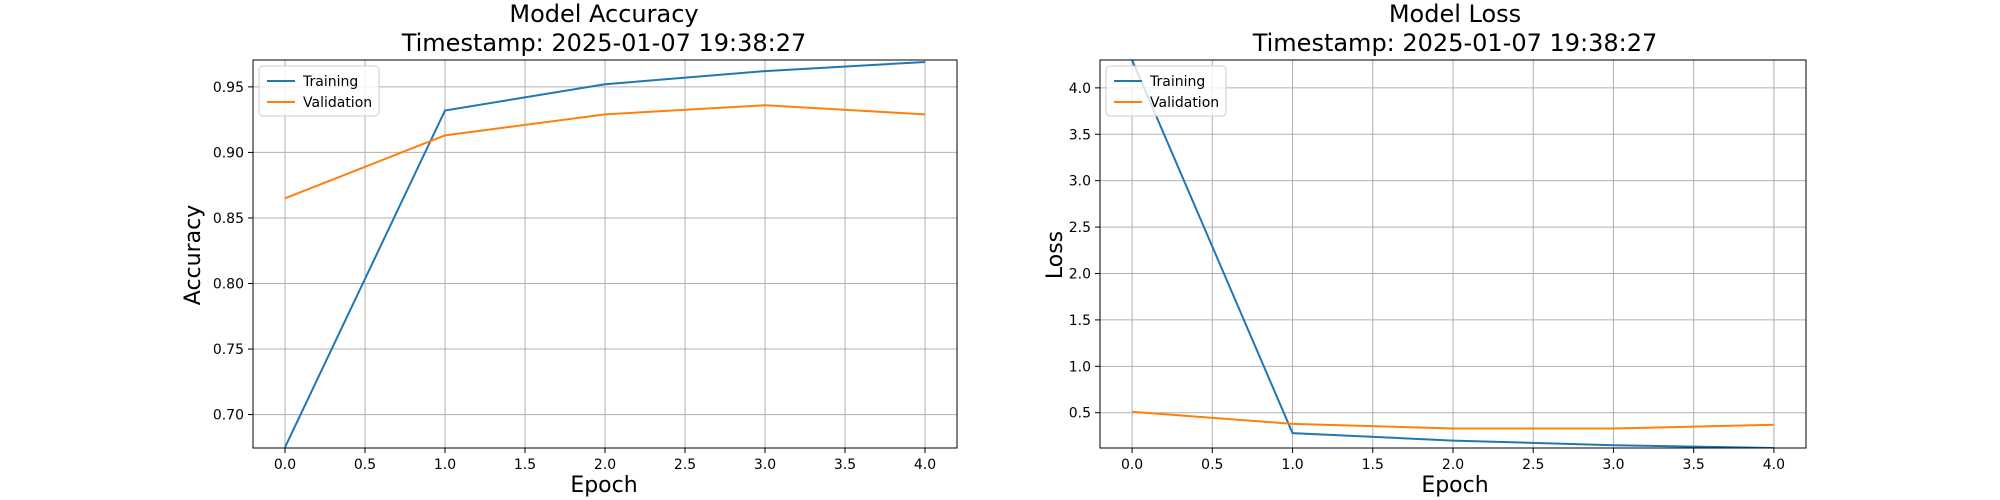 The image size is (2000, 500). Describe the element at coordinates (1613, 465) in the screenshot. I see `loss-chart-x-tick-label: 3.0` at that location.